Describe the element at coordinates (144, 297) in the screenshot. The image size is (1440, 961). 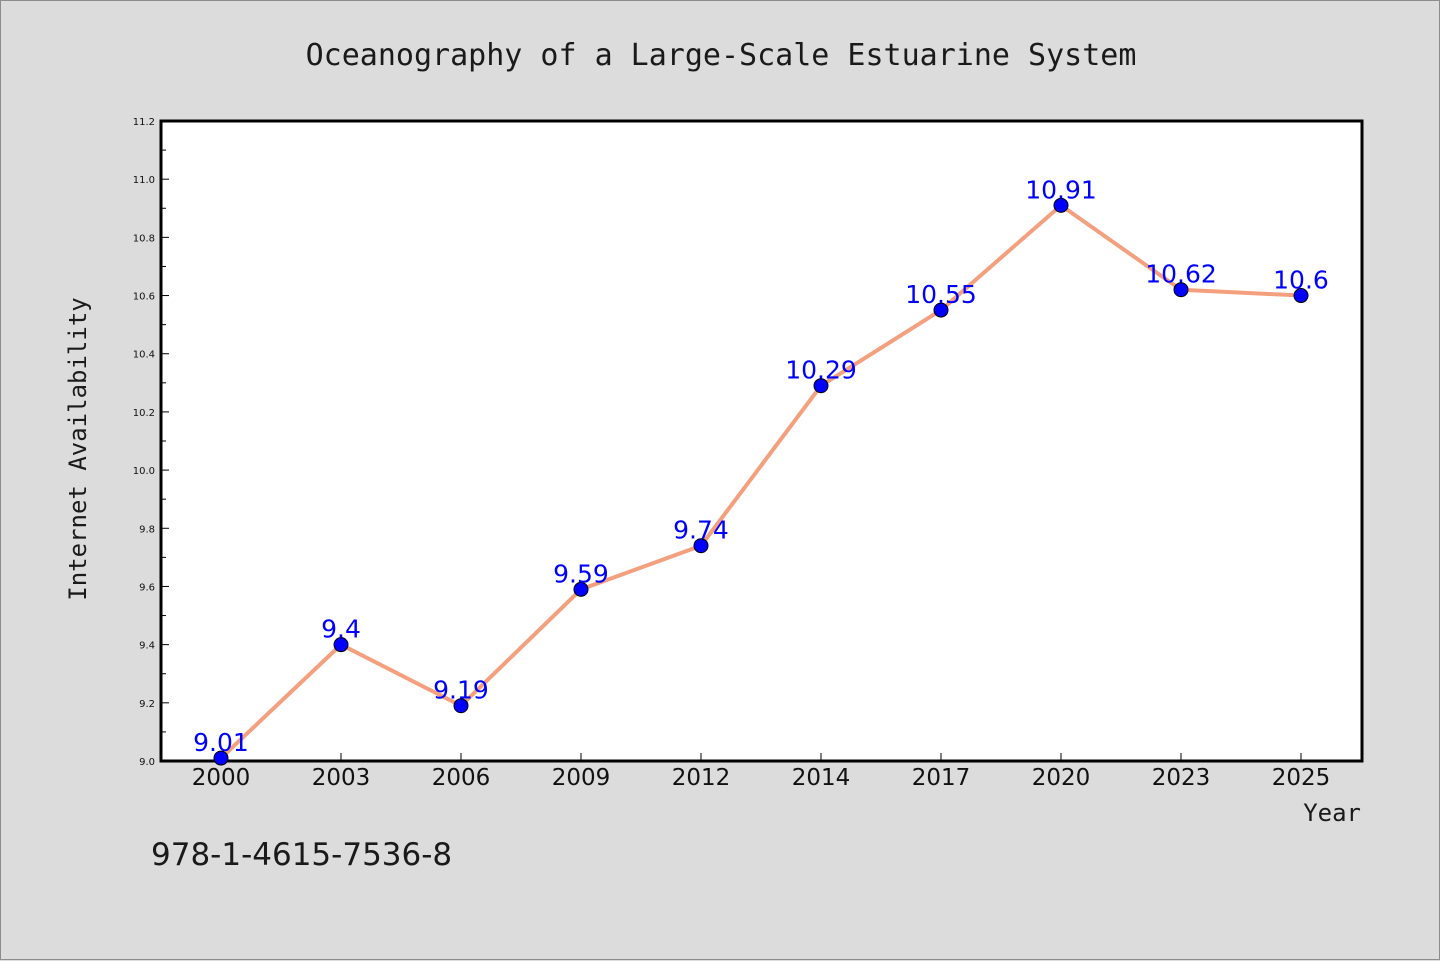
I see `y-tick-label: 10.6` at that location.